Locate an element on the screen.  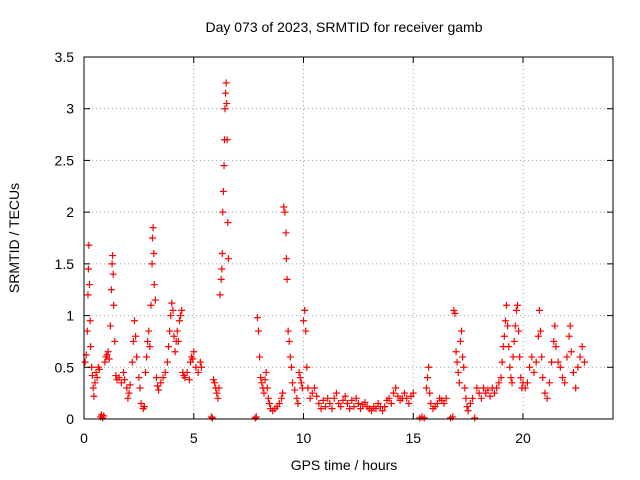
y-tick-label: 0 is located at coordinates (70, 419).